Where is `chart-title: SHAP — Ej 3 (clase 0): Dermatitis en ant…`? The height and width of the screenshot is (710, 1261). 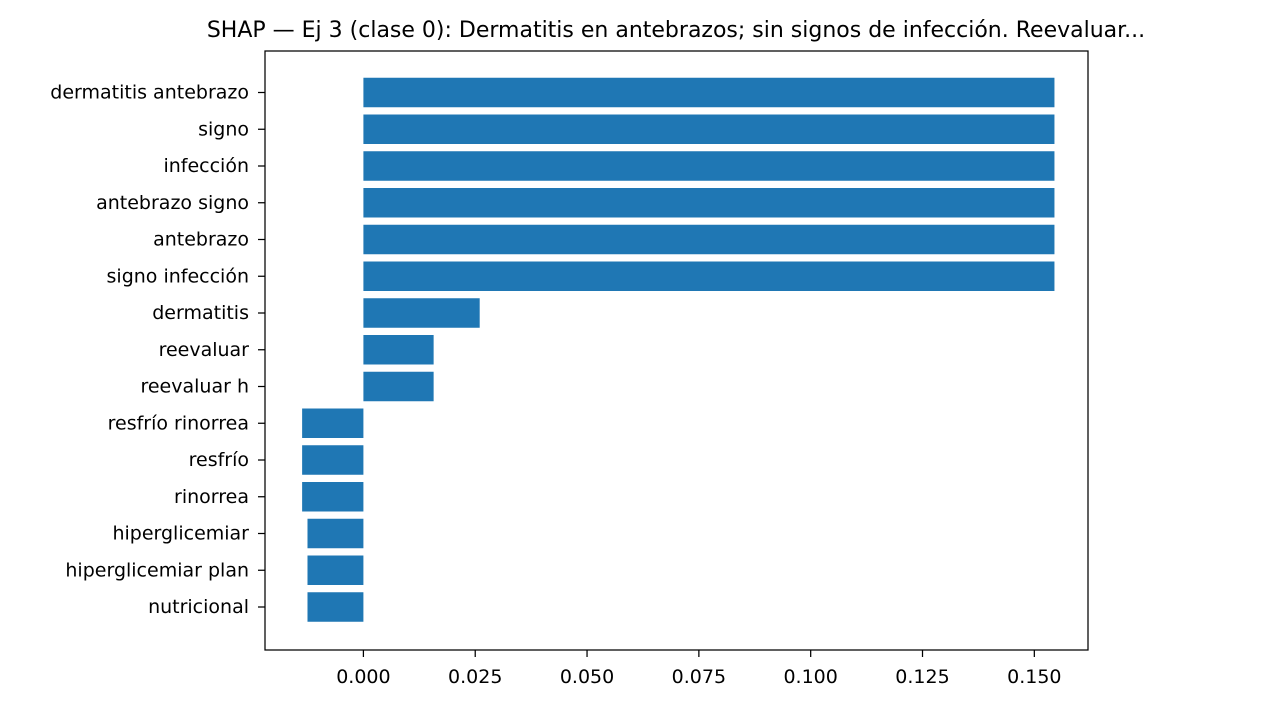
chart-title: SHAP — Ej 3 (clase 0): Dermatitis en ant… is located at coordinates (676, 30).